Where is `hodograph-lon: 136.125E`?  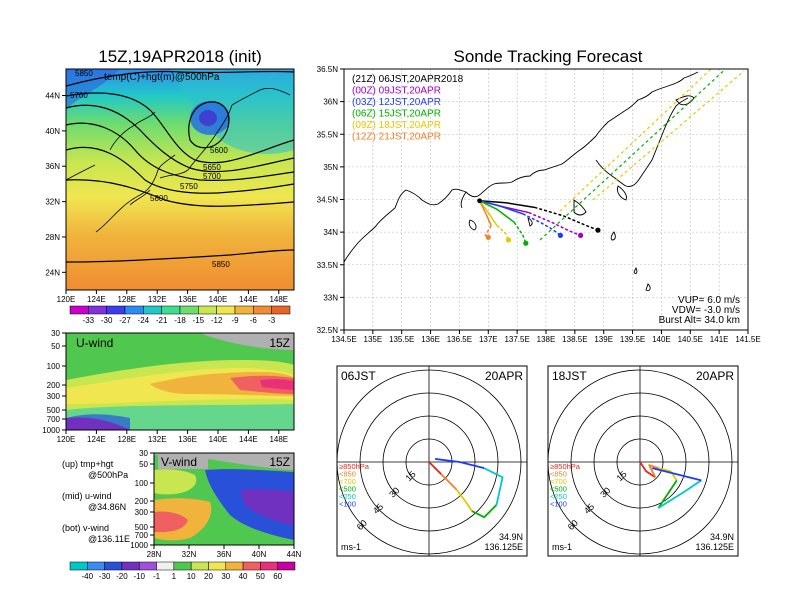 hodograph-lon: 136.125E is located at coordinates (503, 547).